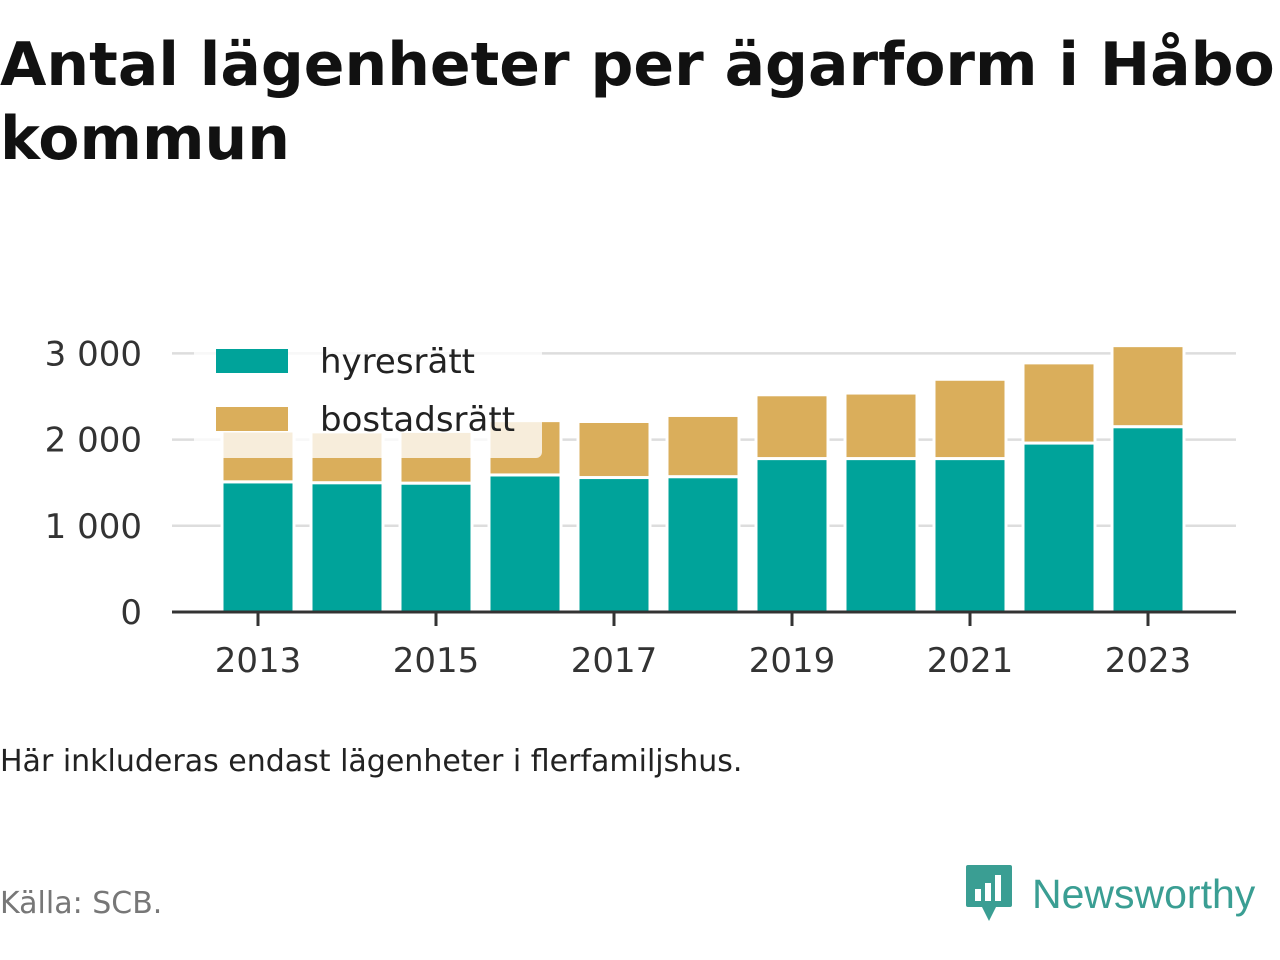  Describe the element at coordinates (436, 661) in the screenshot. I see `x-tick-label: 2015` at that location.